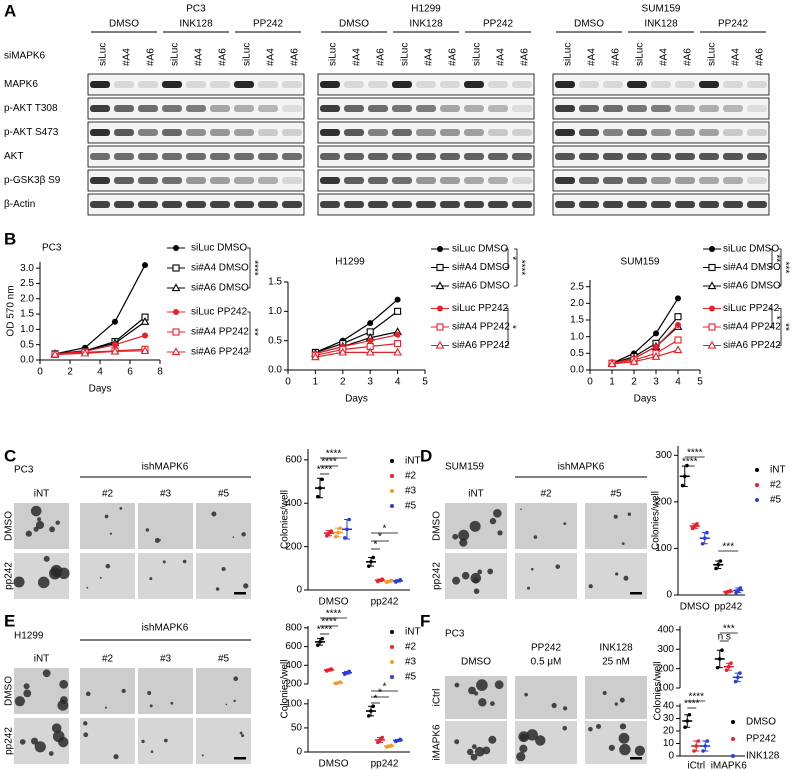  Describe the element at coordinates (577, 370) in the screenshot. I see `y-tick-label: 0.0` at that location.